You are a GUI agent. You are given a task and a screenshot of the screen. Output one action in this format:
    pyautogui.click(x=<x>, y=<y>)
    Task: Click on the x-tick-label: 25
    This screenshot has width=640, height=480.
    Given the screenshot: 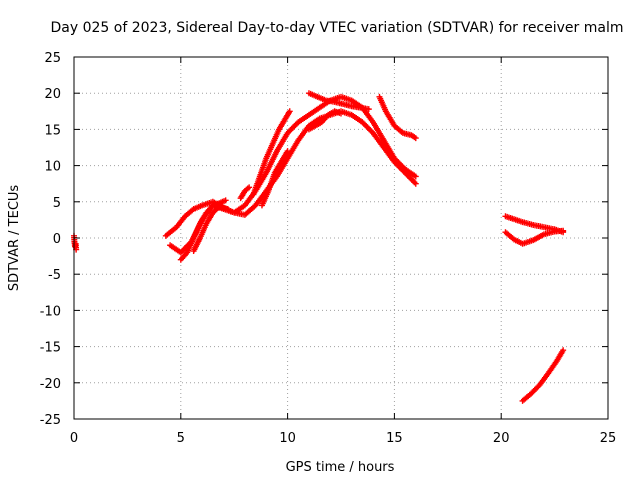 What is the action you would take?
    pyautogui.click(x=608, y=438)
    